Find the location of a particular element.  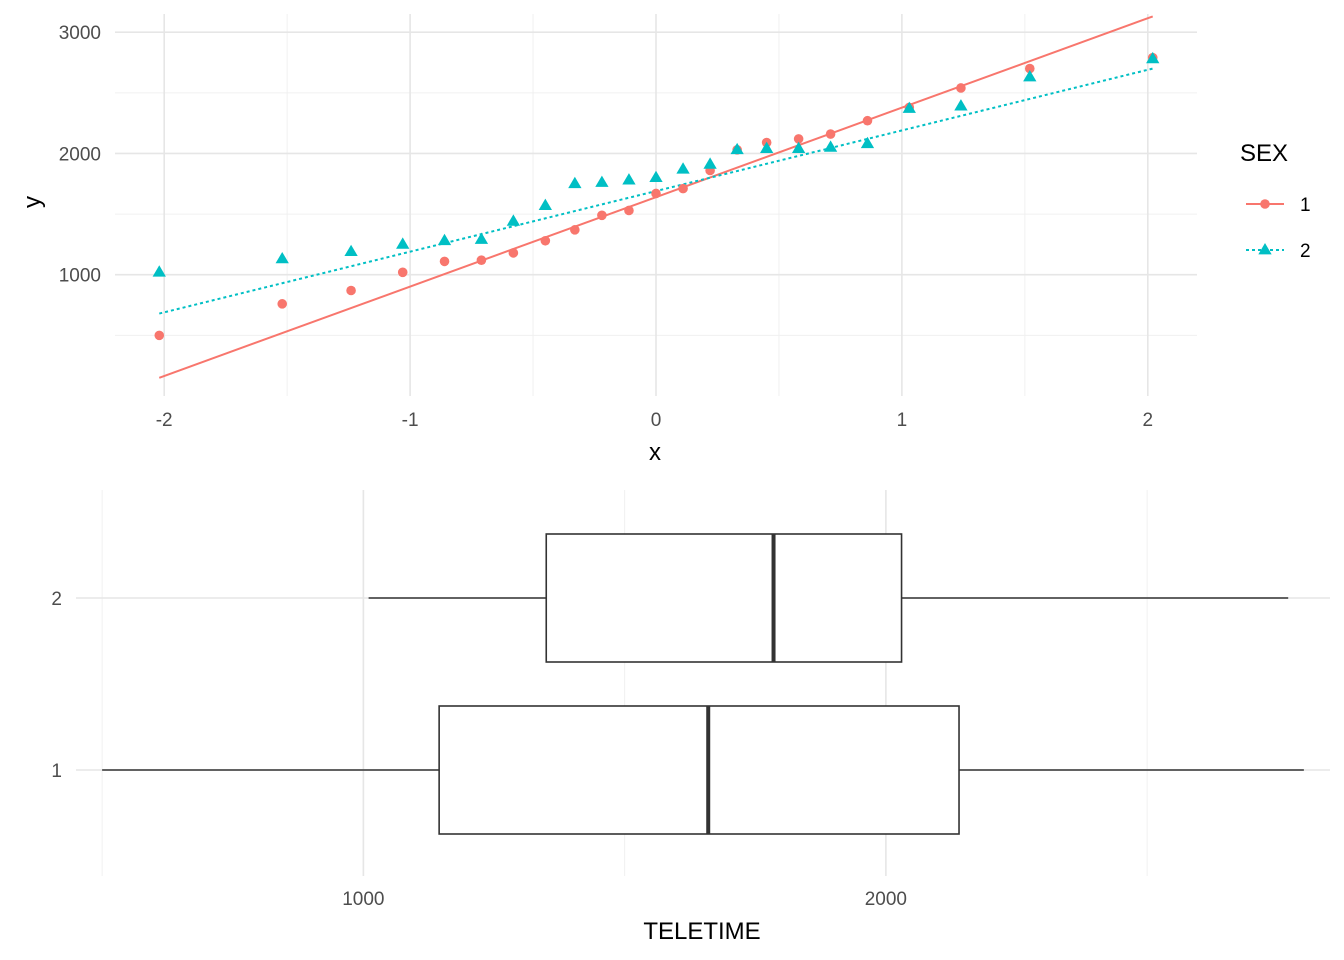

x-tick-label: 2 is located at coordinates (1148, 420).